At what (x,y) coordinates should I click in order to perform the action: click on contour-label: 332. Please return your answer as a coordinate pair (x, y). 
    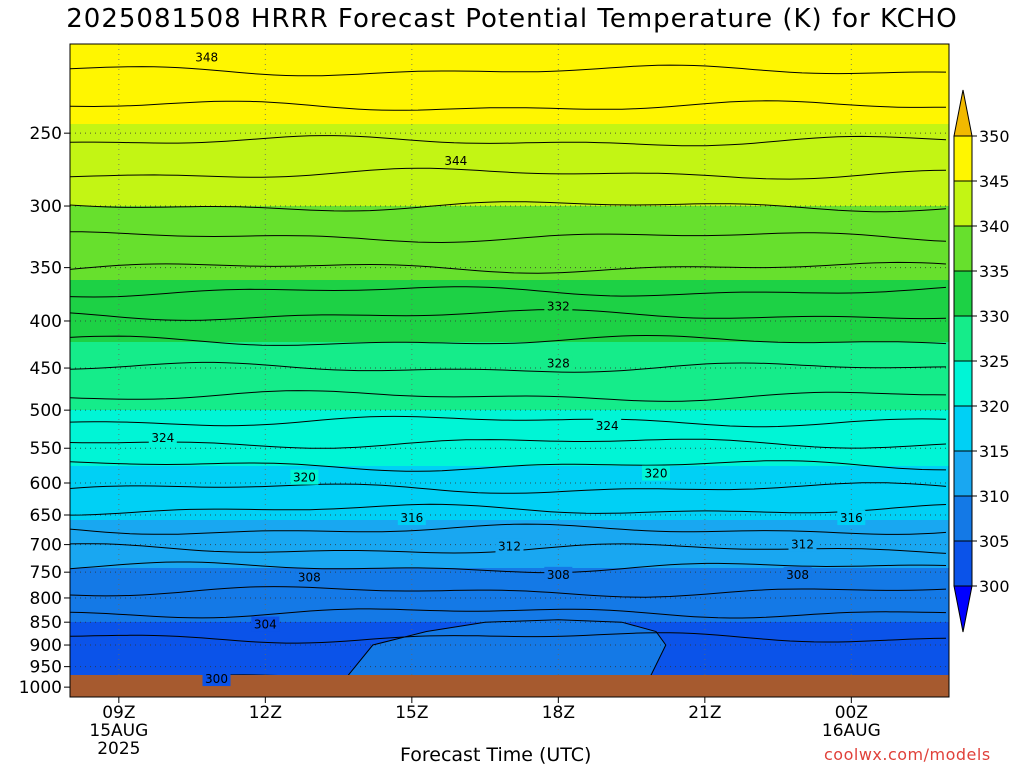
    Looking at the image, I should click on (558, 306).